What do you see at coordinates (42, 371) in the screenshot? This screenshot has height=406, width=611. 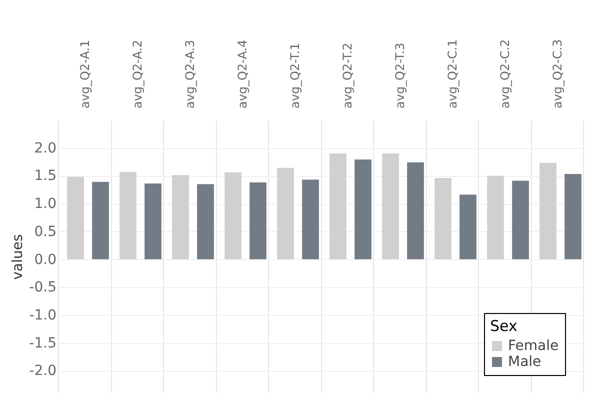 I see `y-tick-label: -2.0` at bounding box center [42, 371].